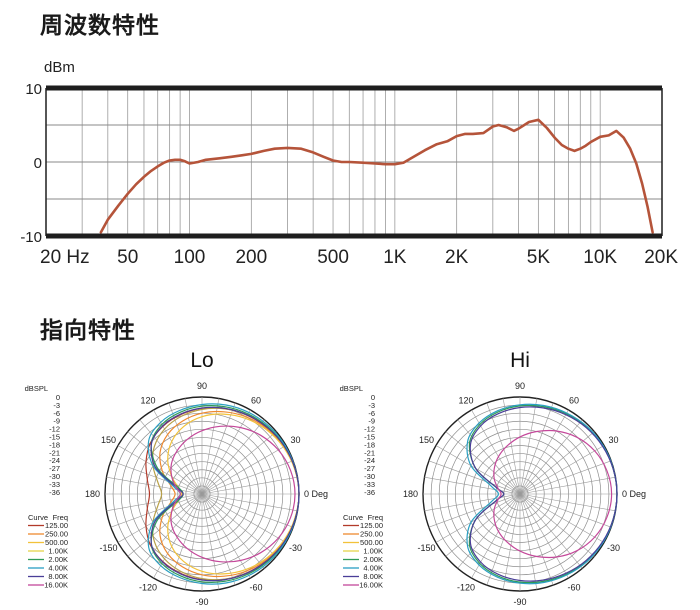 Image resolution: width=700 pixels, height=610 pixels. What do you see at coordinates (88, 331) in the screenshot?
I see `directivity-heading: 指向特性` at bounding box center [88, 331].